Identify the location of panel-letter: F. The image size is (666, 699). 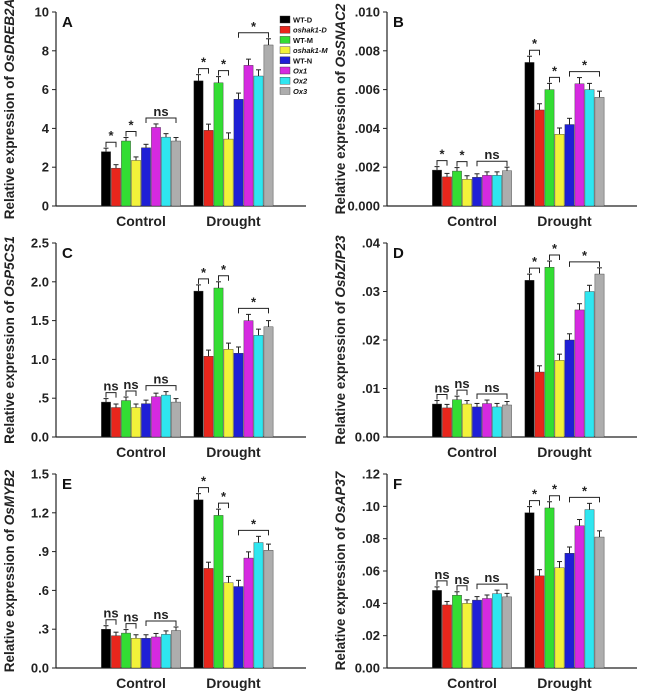
(397, 484).